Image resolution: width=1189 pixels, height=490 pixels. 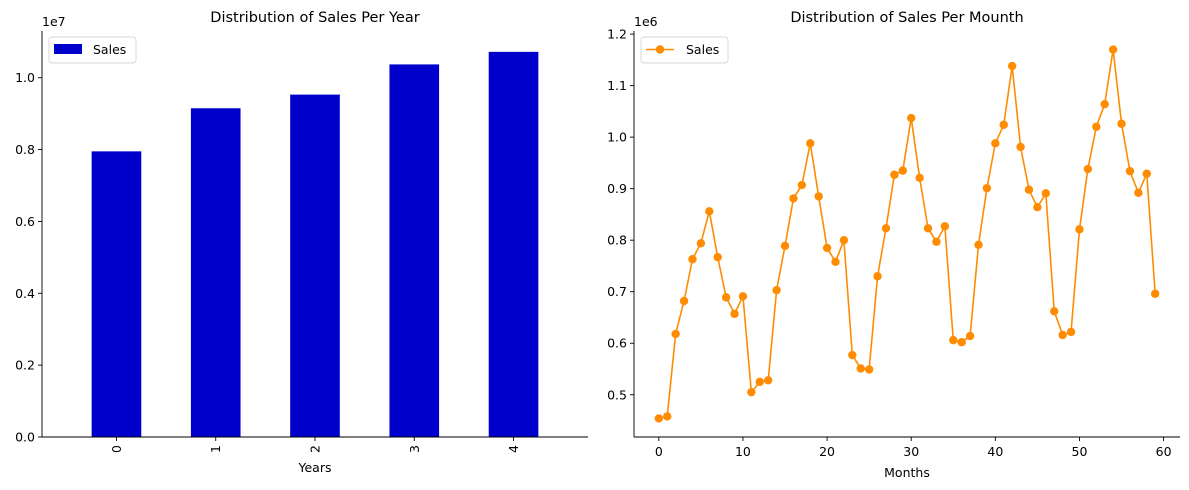 I want to click on line-chart-legend-box, so click(x=684, y=50).